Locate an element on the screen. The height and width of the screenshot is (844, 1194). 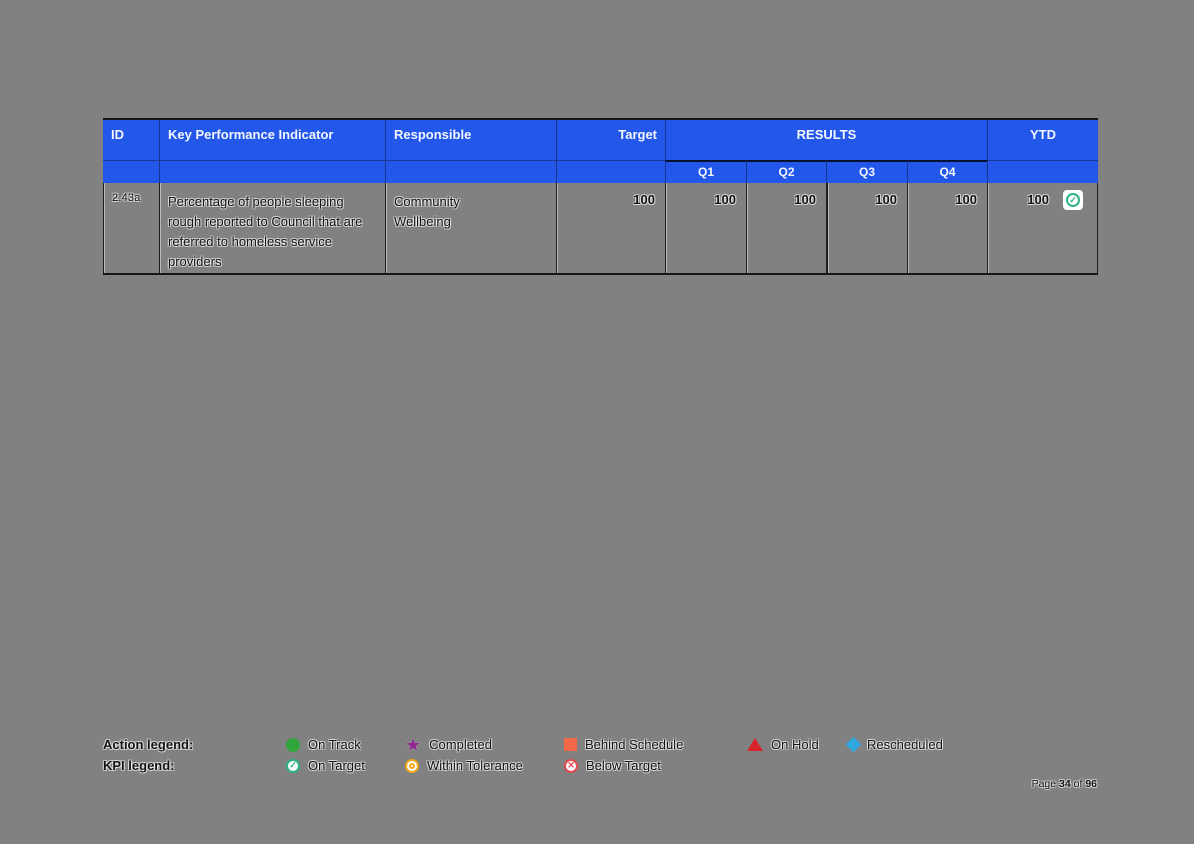
ytd-value: 100 is located at coordinates (1038, 199).